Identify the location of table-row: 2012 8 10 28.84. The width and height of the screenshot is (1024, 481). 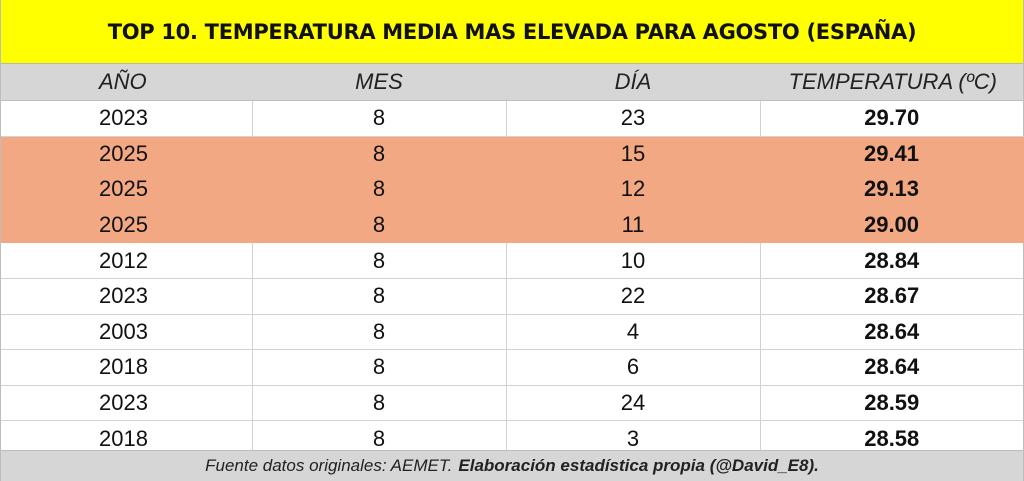
(512, 260).